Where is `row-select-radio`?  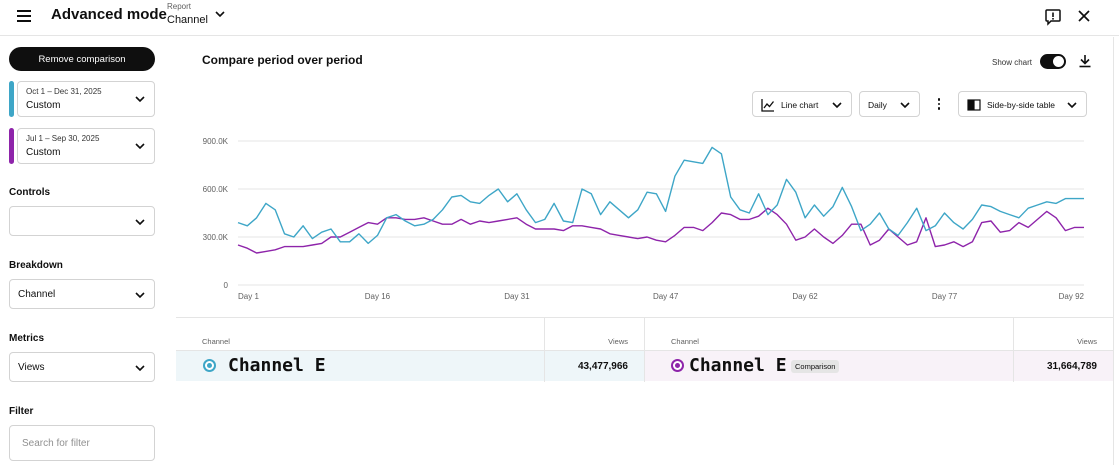 row-select-radio is located at coordinates (209, 365).